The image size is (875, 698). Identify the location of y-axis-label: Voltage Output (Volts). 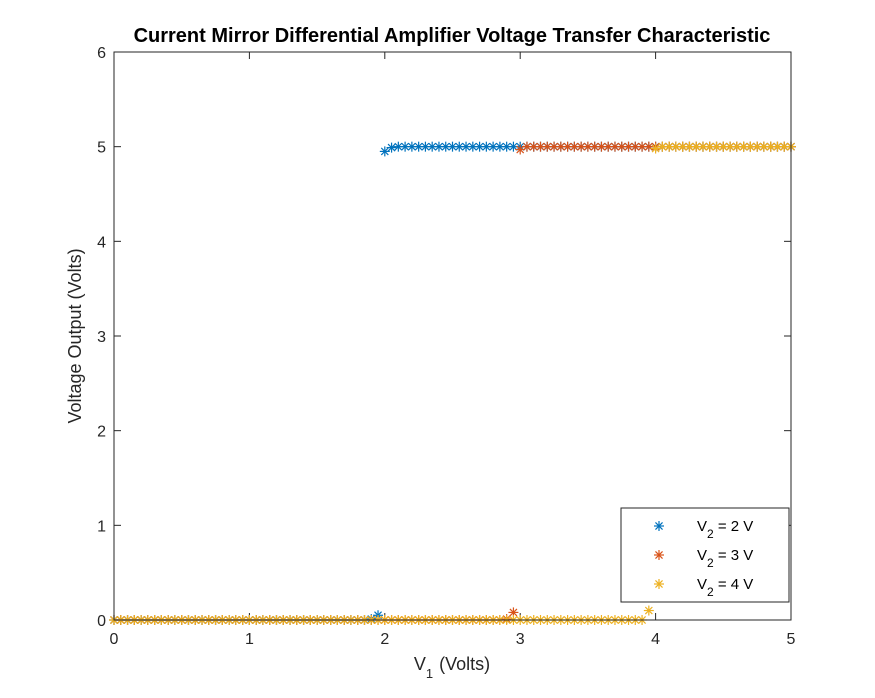
(75, 335).